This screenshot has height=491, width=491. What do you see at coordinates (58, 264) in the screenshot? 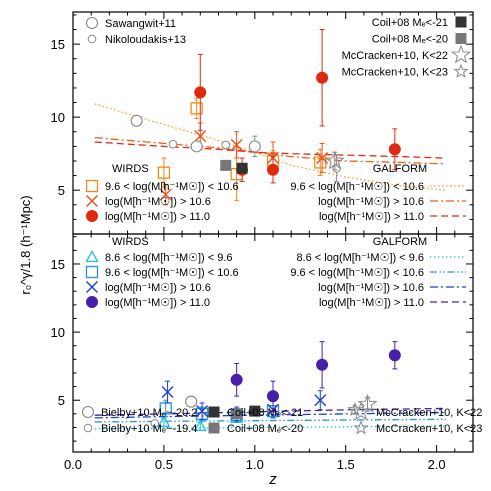
I see `panel-bottom-y-tick-label: 15` at bounding box center [58, 264].